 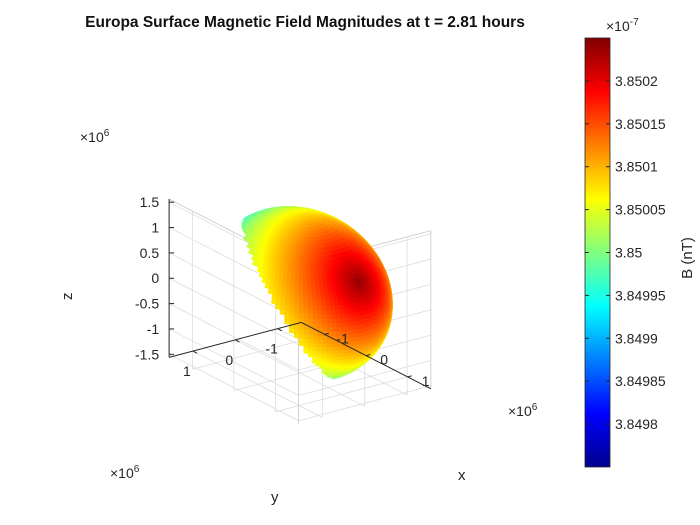 I want to click on z-tick-label: -1.5, so click(x=147, y=354).